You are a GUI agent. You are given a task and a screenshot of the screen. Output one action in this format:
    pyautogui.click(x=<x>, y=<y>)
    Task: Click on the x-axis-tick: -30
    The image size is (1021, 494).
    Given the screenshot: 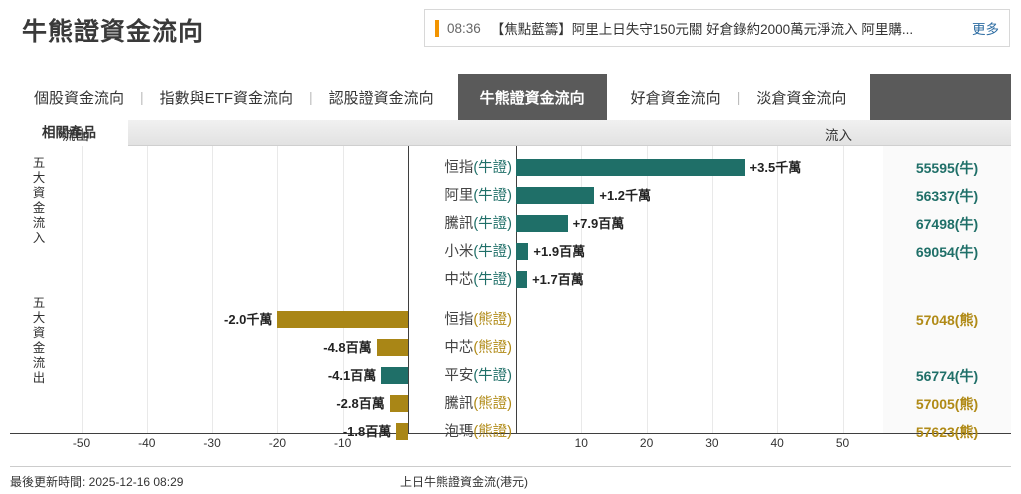 What is the action you would take?
    pyautogui.click(x=212, y=443)
    